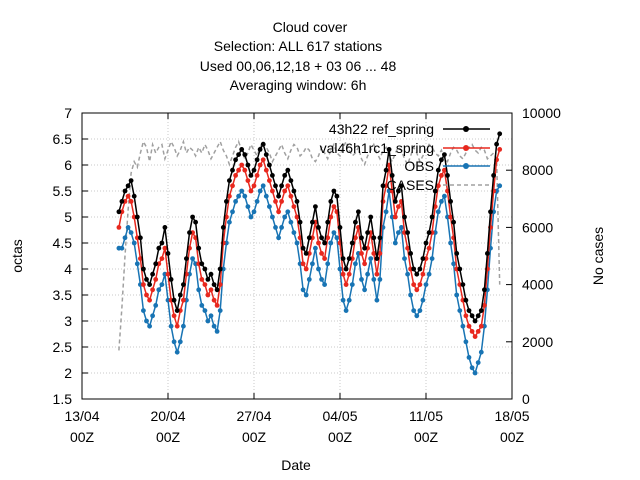 The width and height of the screenshot is (640, 480). What do you see at coordinates (466, 166) in the screenshot?
I see `legend-marker` at bounding box center [466, 166].